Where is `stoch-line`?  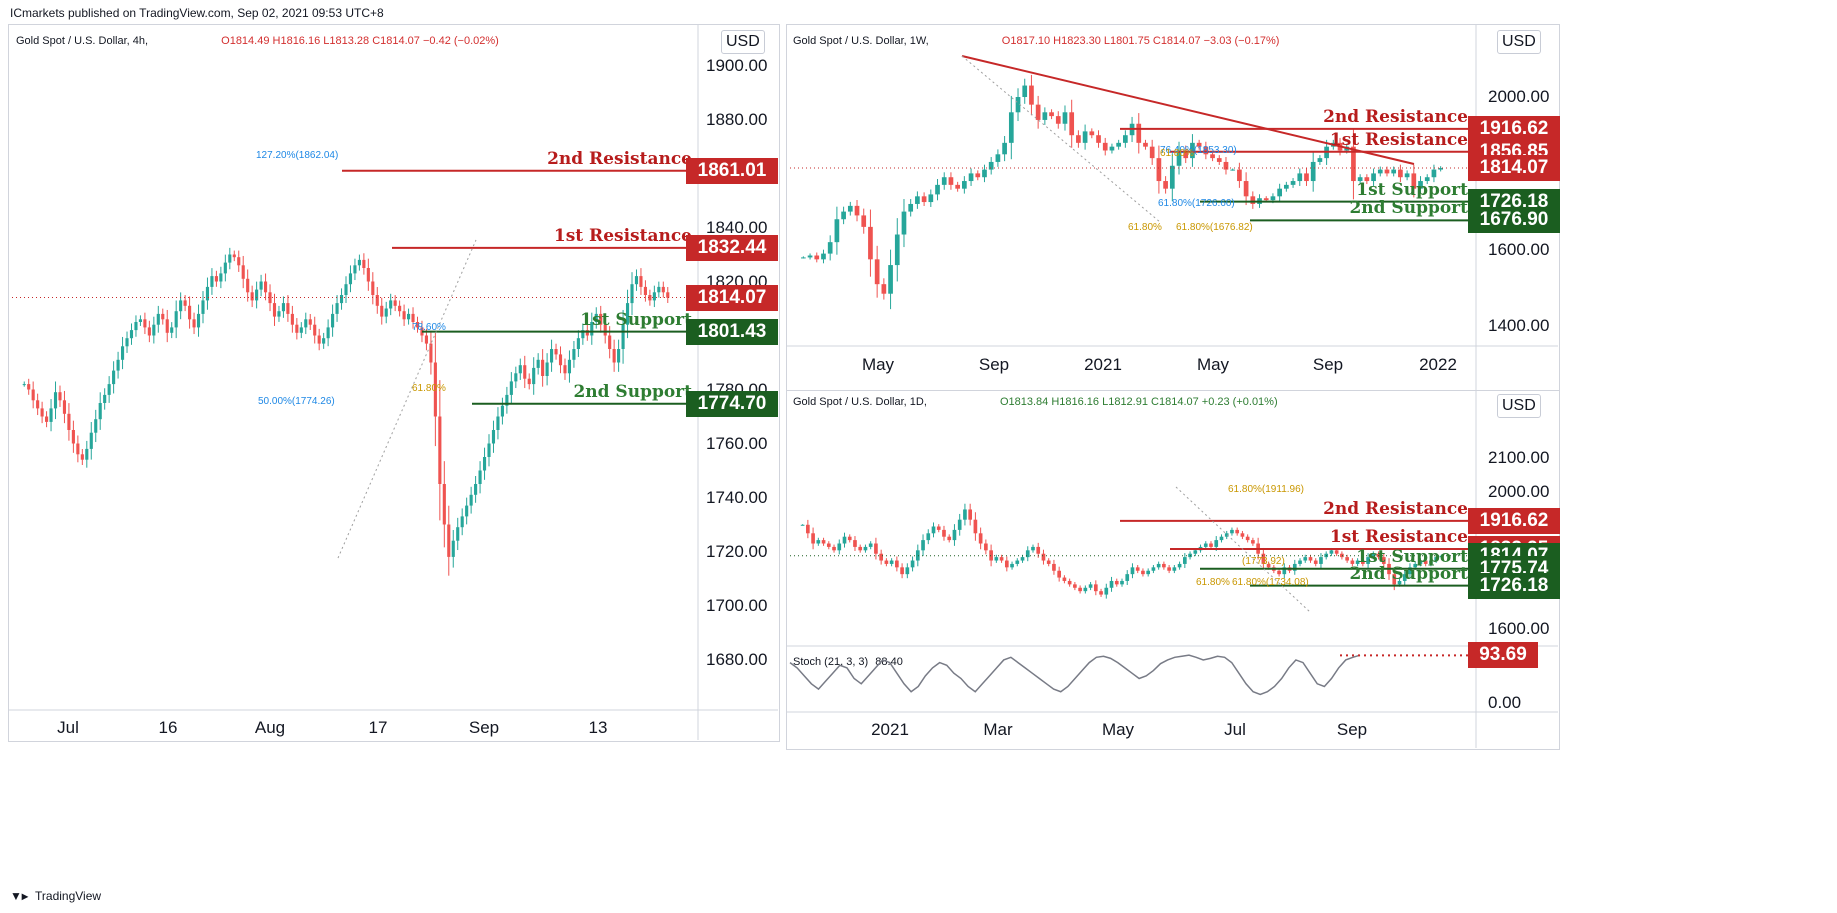
stoch-line is located at coordinates (1075, 675).